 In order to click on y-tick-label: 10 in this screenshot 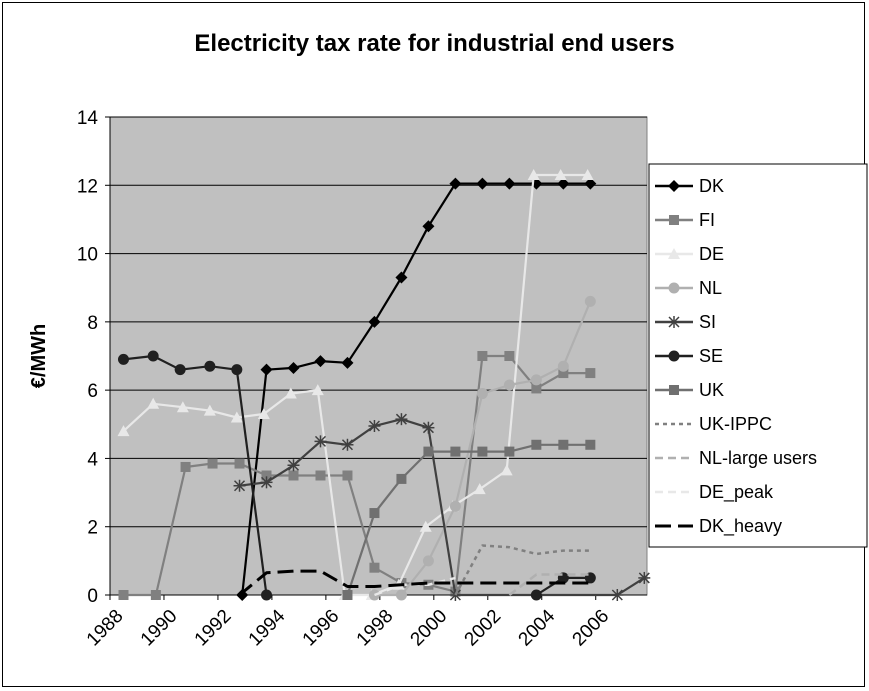, I will do `click(87, 255)`.